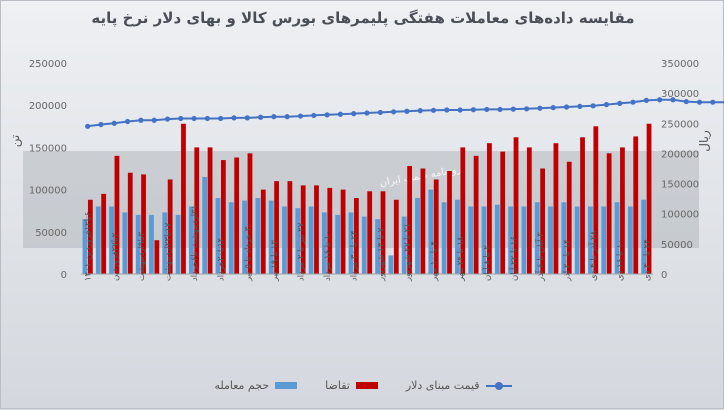 This screenshot has height=410, width=724. Describe the element at coordinates (540, 255) in the screenshot. I see `x-tick-label: ۳۰ آبان تا ۶ آذر` at that location.